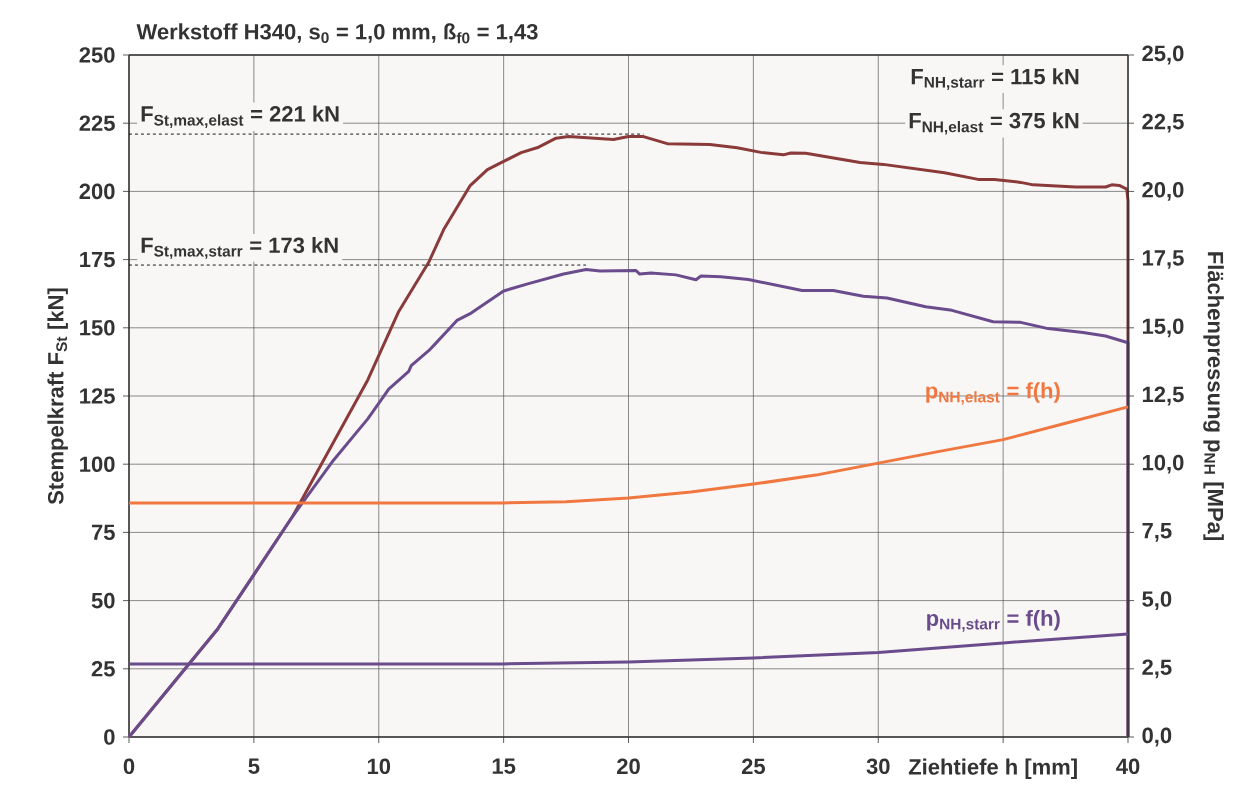  What do you see at coordinates (878, 766) in the screenshot?
I see `x-tick-label: 30` at bounding box center [878, 766].